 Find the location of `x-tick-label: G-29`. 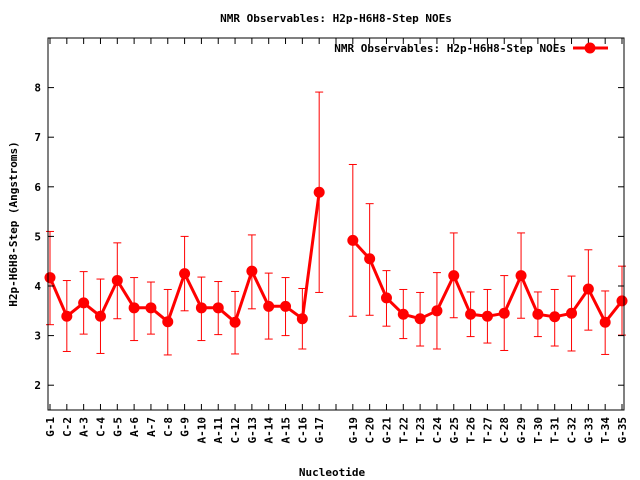

x-tick-label: G-29 is located at coordinates (521, 430).